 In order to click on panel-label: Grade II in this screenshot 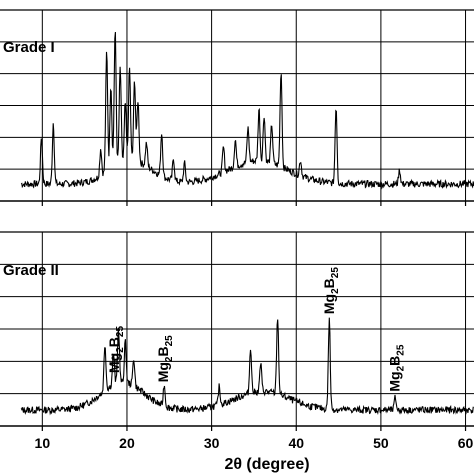, I will do `click(31, 270)`.